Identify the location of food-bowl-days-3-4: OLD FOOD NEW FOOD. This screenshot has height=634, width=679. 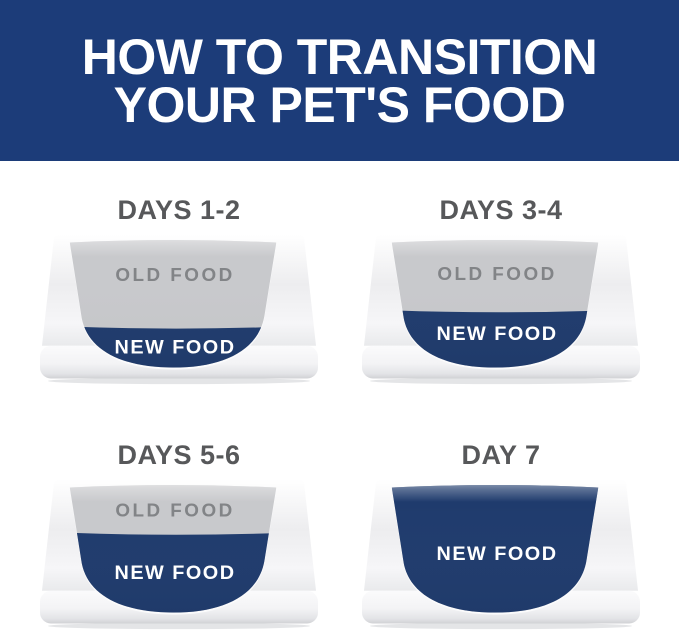
(501, 309).